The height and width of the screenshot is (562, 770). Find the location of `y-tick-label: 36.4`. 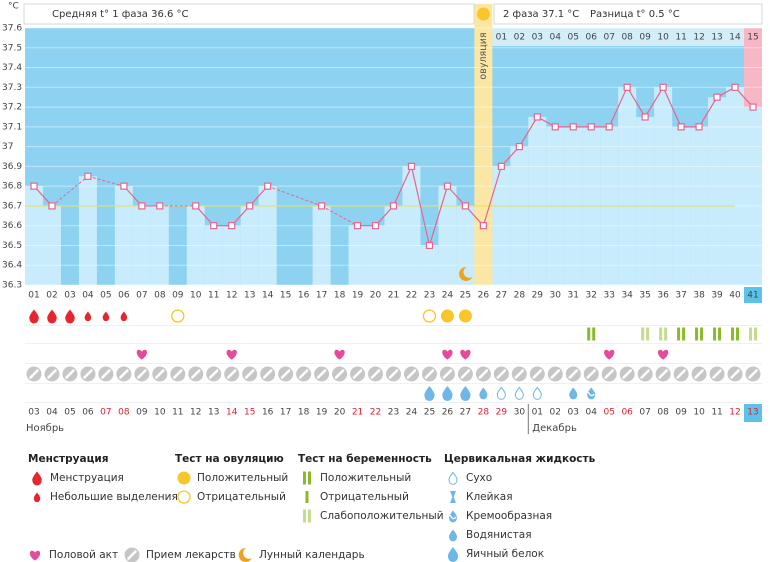

y-tick-label: 36.4 is located at coordinates (12, 266).